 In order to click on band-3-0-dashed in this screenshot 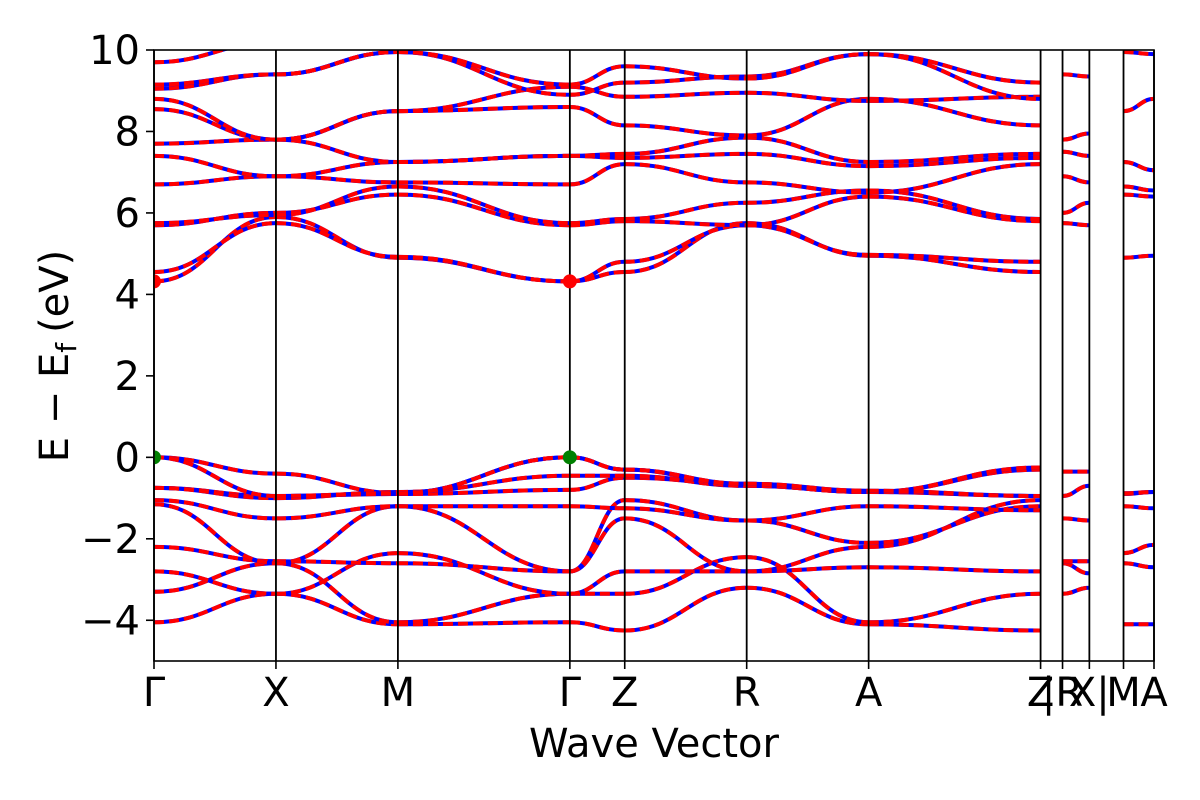, I will do `click(597, 626)`.